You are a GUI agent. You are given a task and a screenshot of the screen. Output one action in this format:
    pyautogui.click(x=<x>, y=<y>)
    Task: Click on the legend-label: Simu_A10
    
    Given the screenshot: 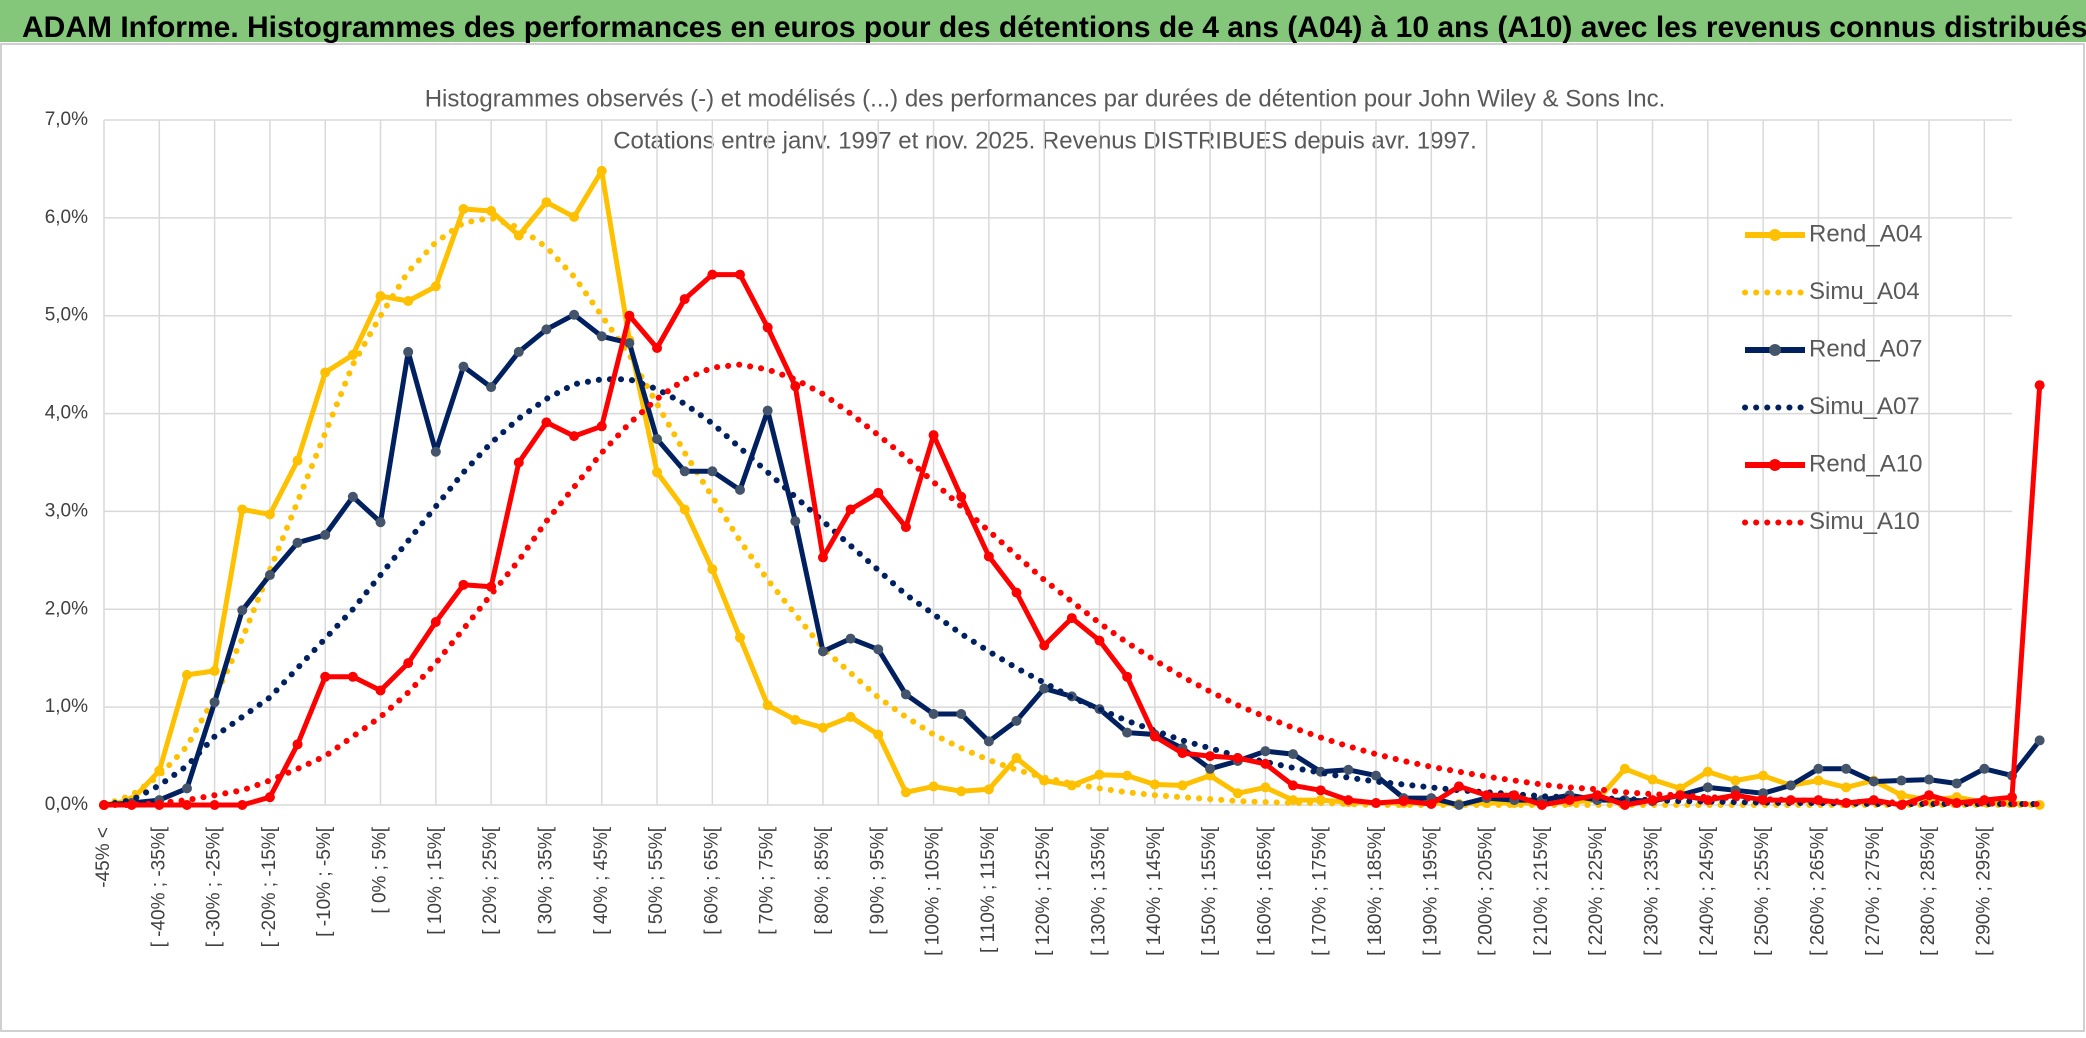 What is the action you would take?
    pyautogui.click(x=1864, y=521)
    